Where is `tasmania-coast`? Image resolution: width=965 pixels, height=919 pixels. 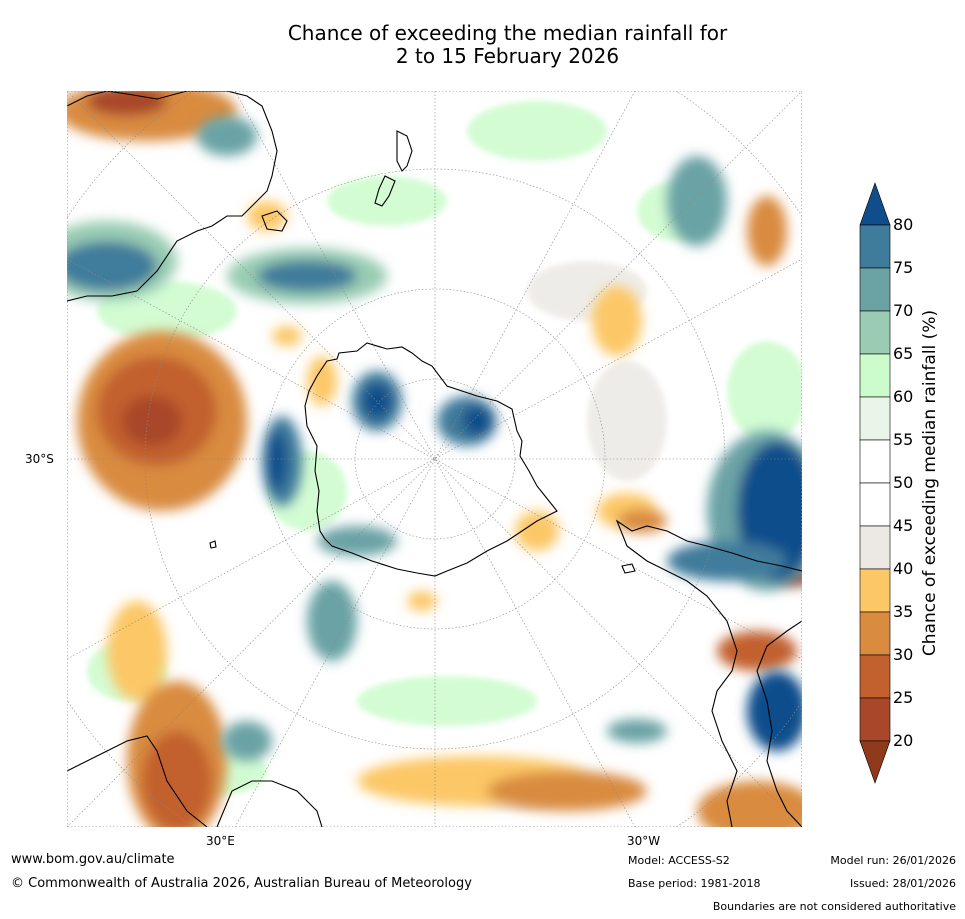 tasmania-coast is located at coordinates (274, 221).